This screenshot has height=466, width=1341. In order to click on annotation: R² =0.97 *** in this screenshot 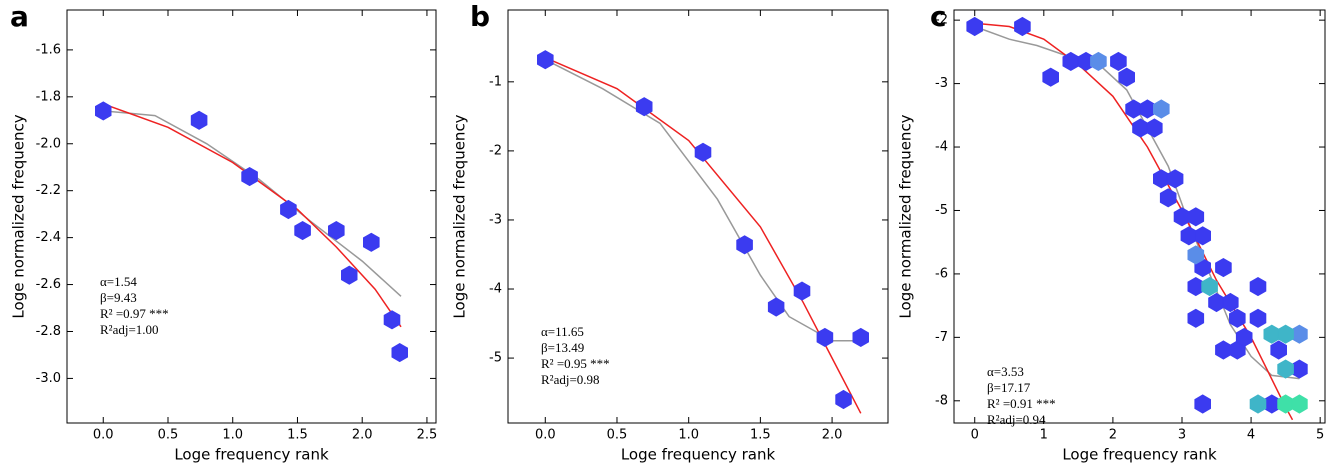, I will do `click(134, 313)`.